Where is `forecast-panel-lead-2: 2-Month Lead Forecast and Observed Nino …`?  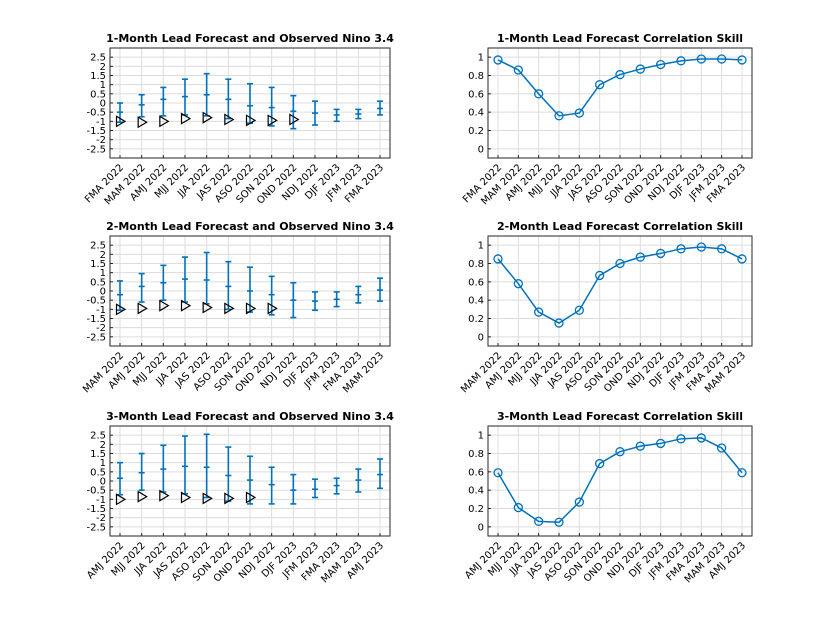 forecast-panel-lead-2: 2-Month Lead Forecast and Observed Nino … is located at coordinates (237, 307).